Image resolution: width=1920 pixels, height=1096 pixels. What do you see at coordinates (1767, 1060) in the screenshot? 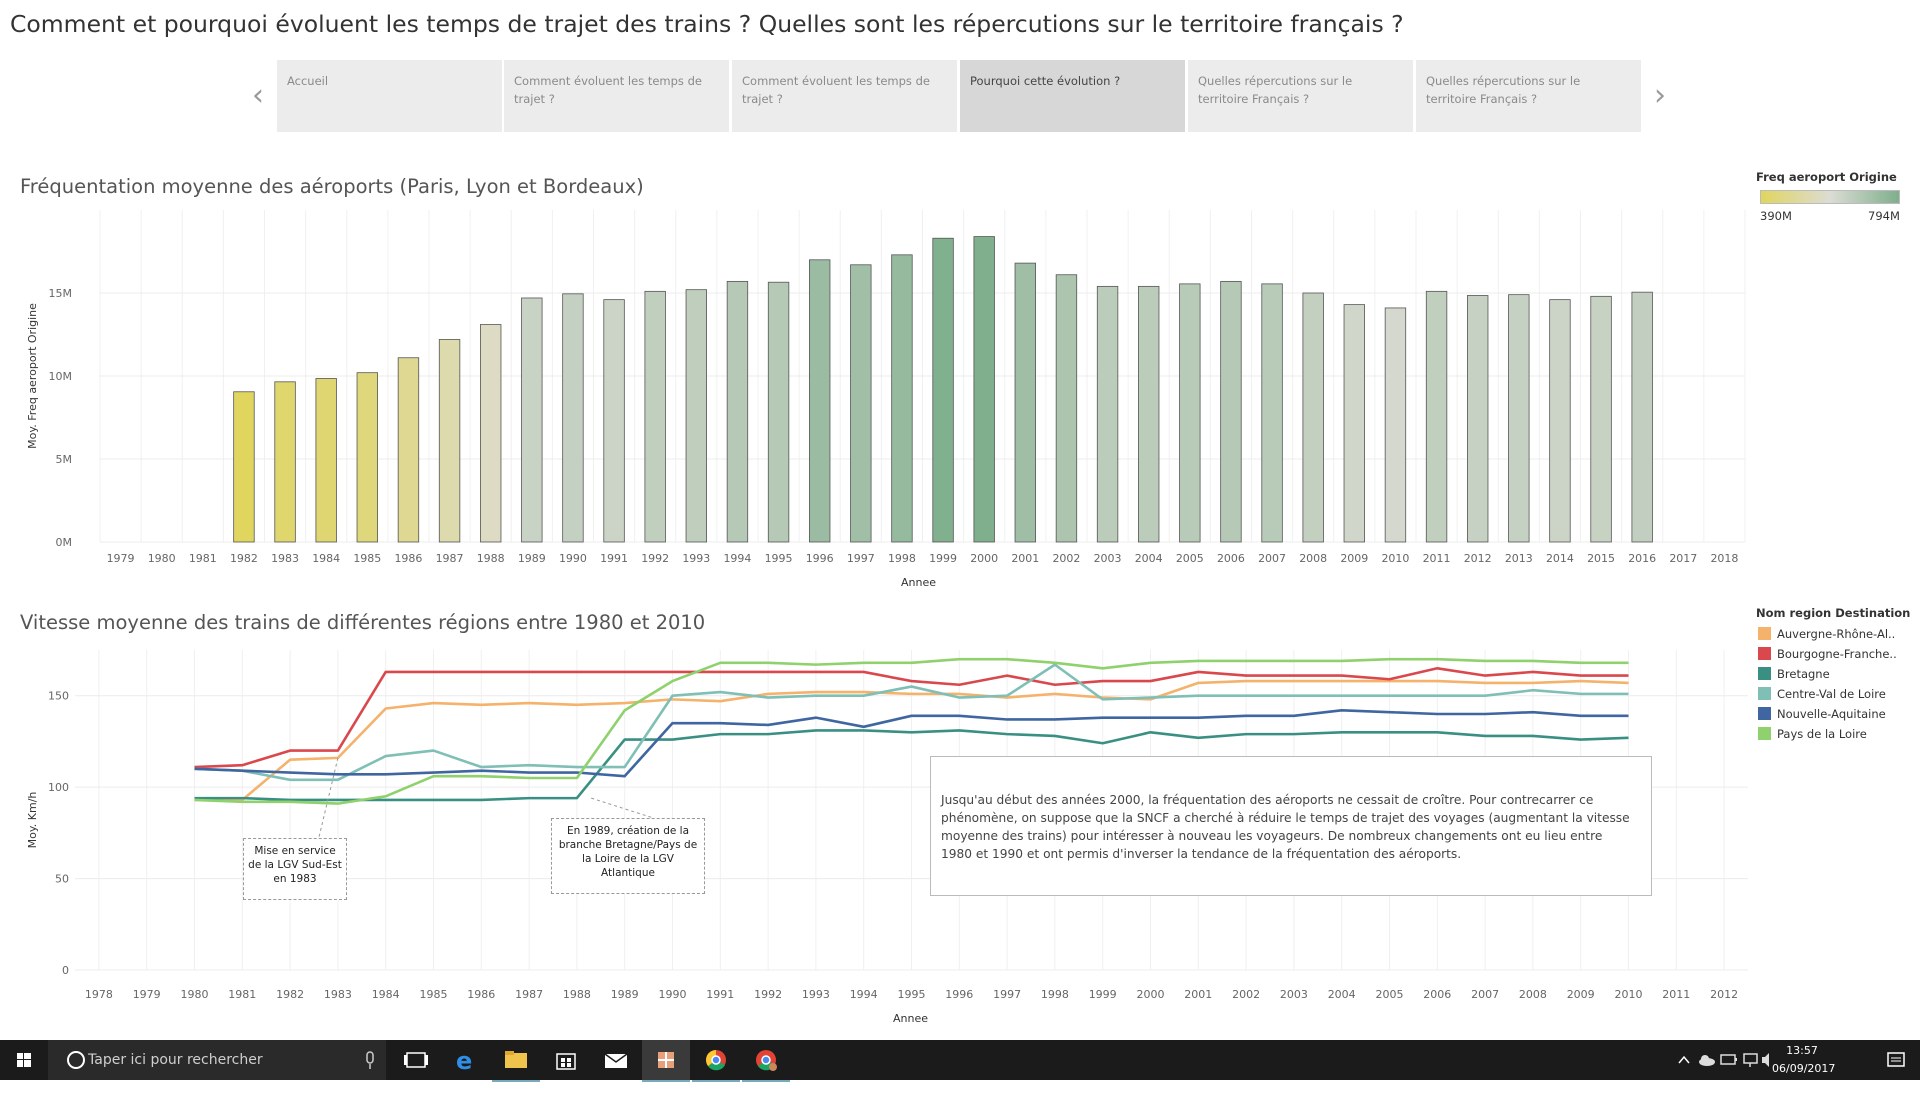
I see `volume-icon` at bounding box center [1767, 1060].